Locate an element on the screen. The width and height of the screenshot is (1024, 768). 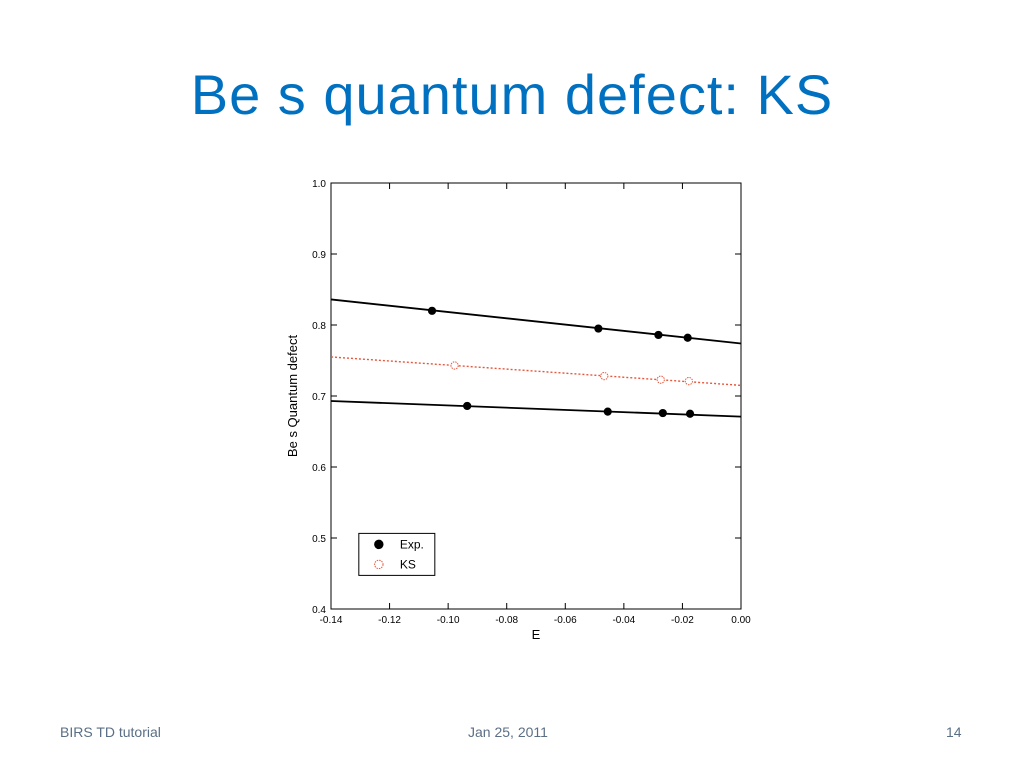
x-tick-label: -0.06 is located at coordinates (565, 620).